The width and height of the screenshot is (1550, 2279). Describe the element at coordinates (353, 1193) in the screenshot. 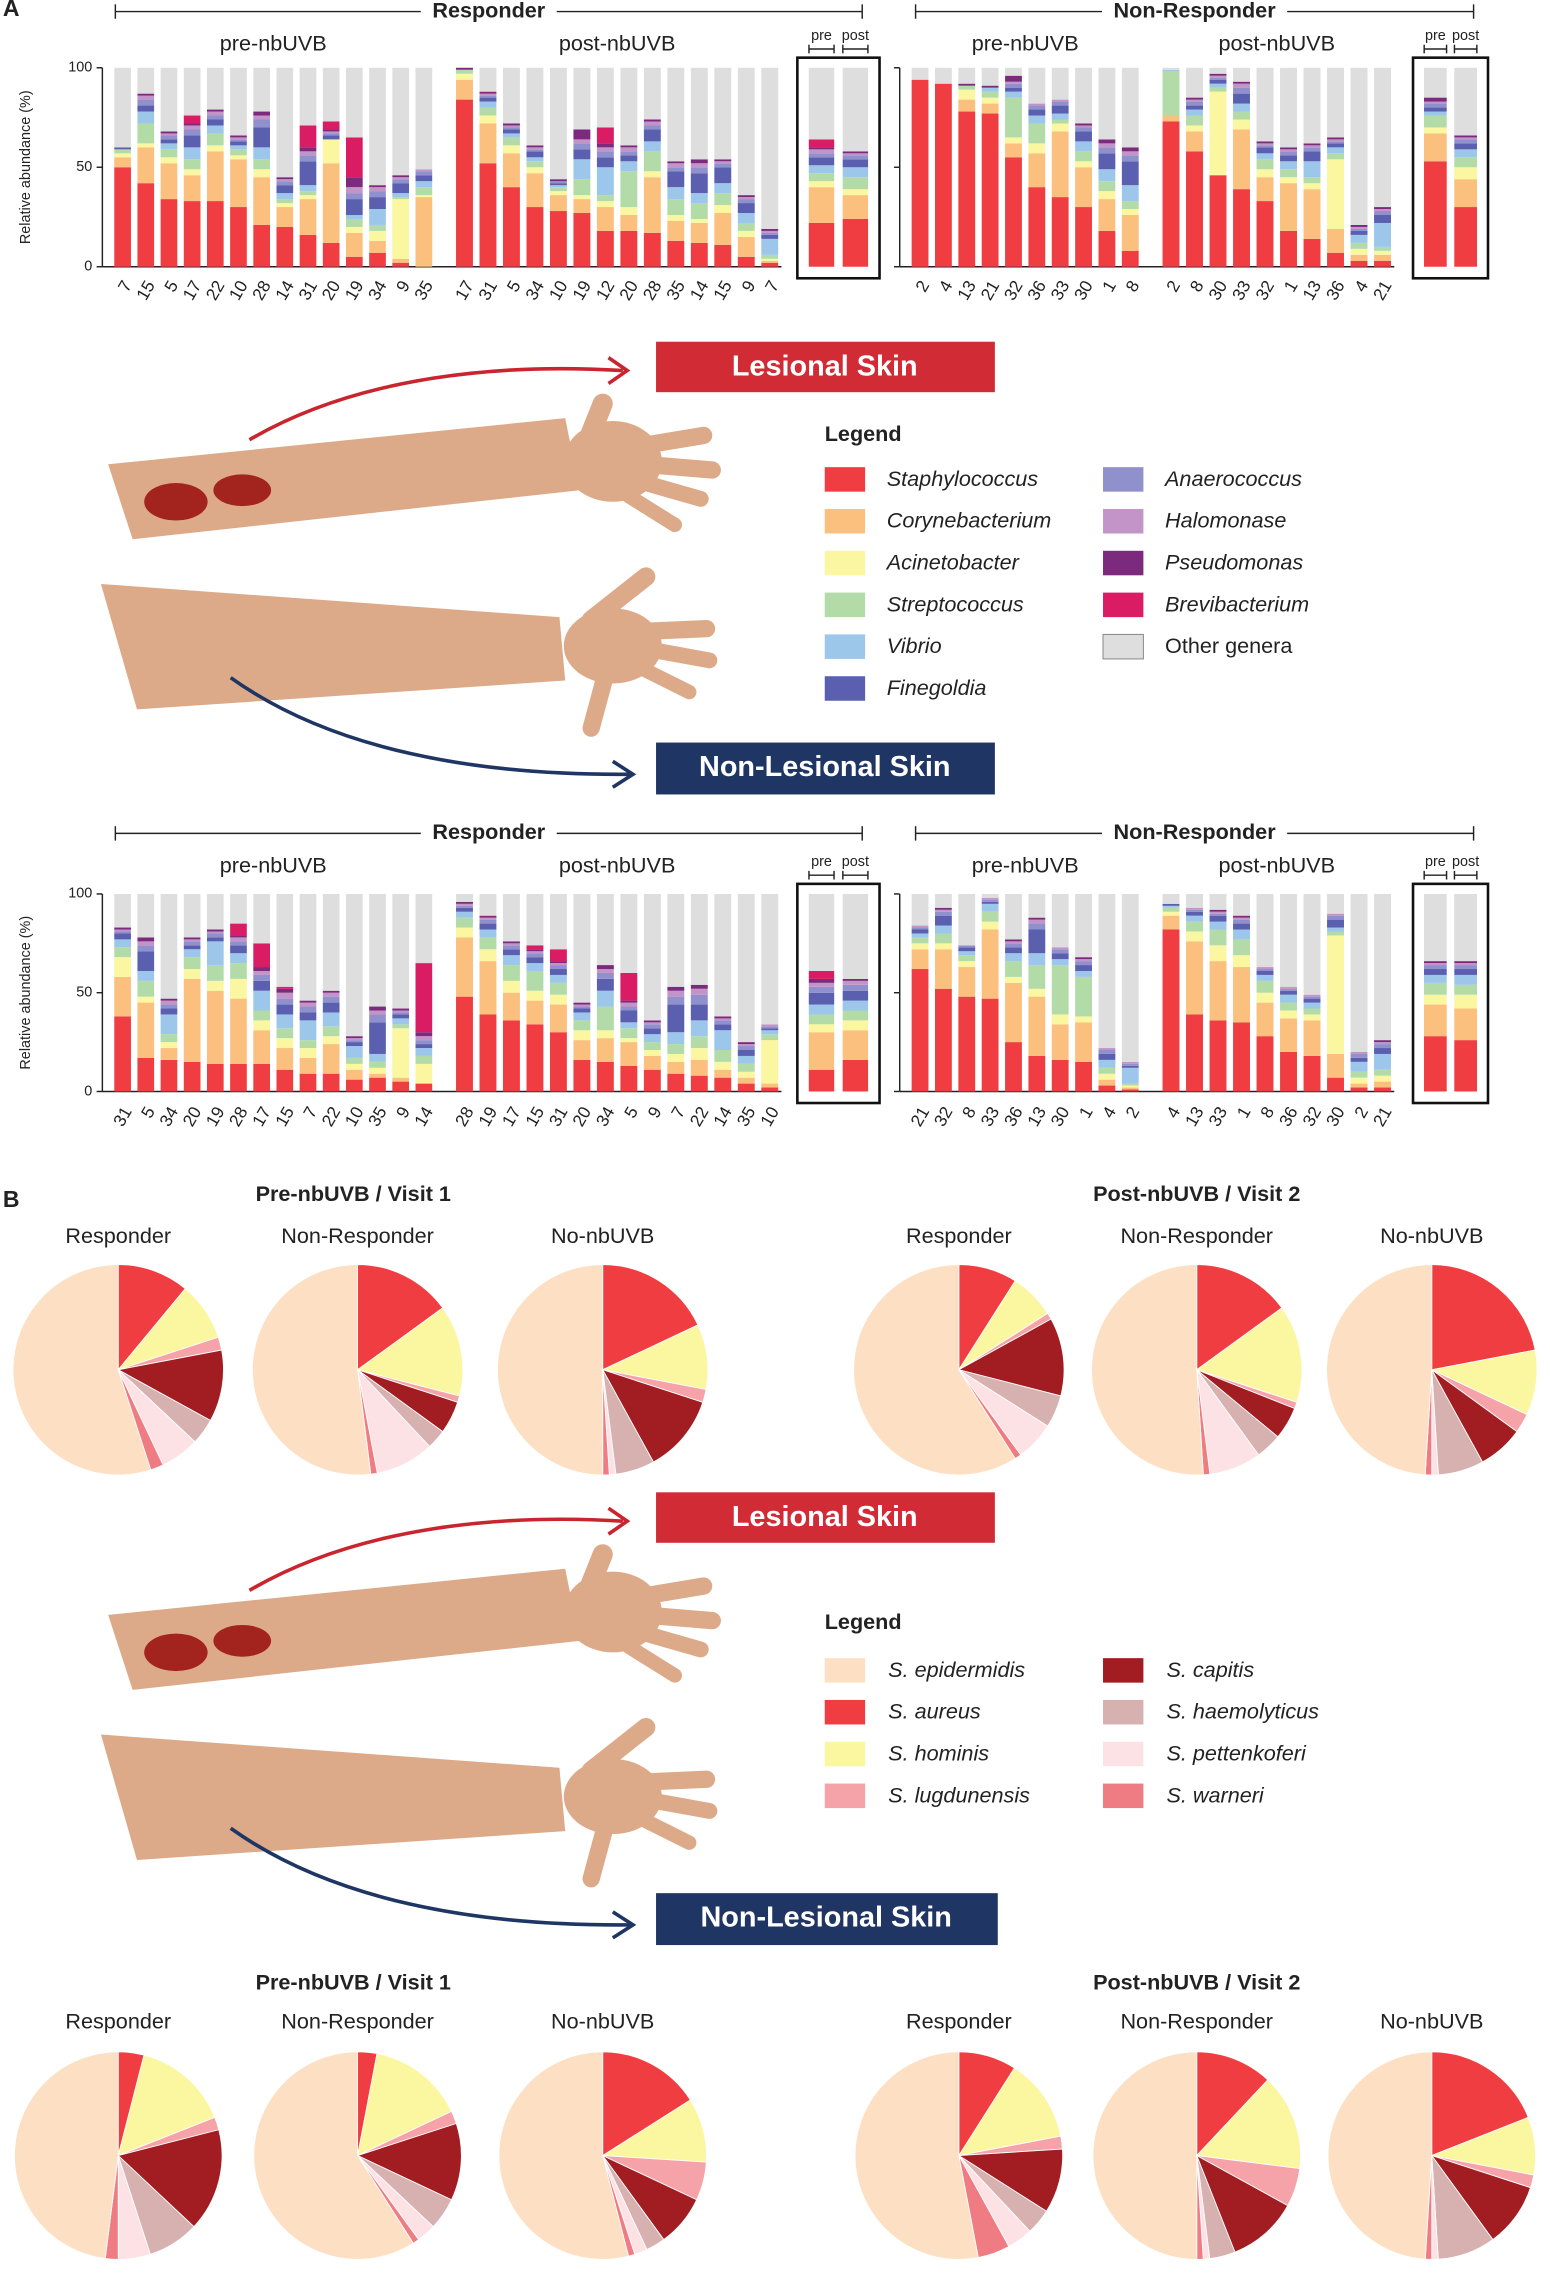

I see `group-title: Pre-nbUVB / Visit 1` at that location.